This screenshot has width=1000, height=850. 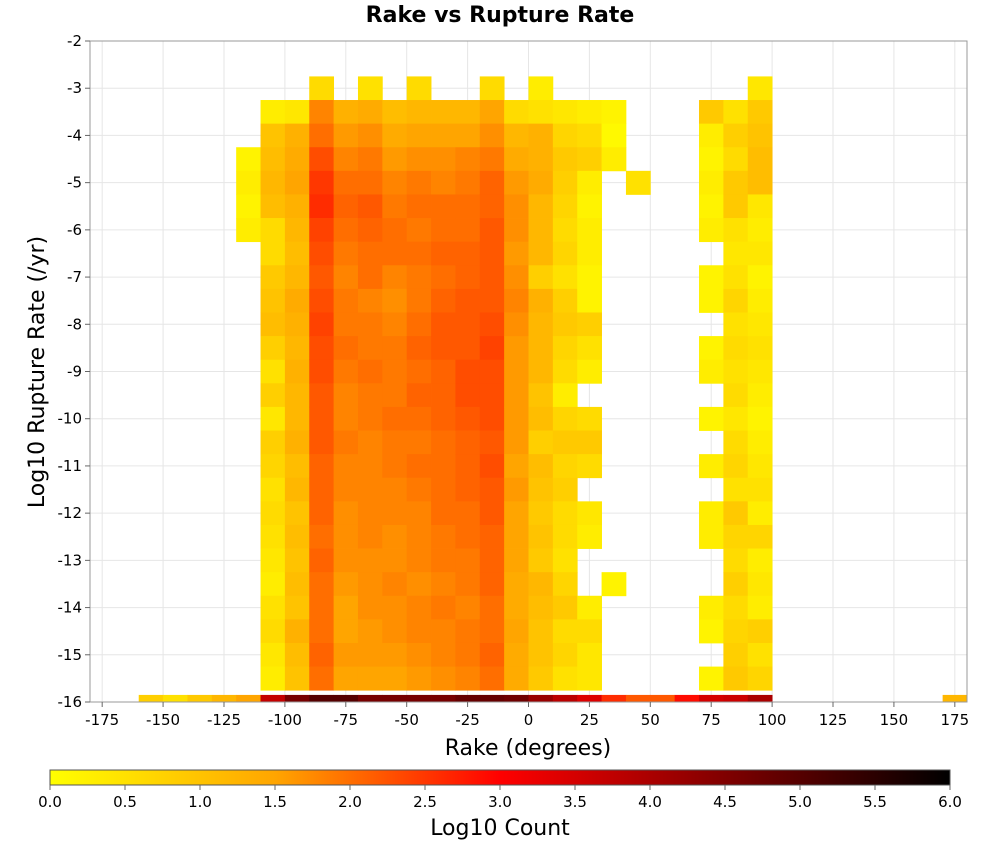 What do you see at coordinates (70, 608) in the screenshot?
I see `y-tick-label: -14` at bounding box center [70, 608].